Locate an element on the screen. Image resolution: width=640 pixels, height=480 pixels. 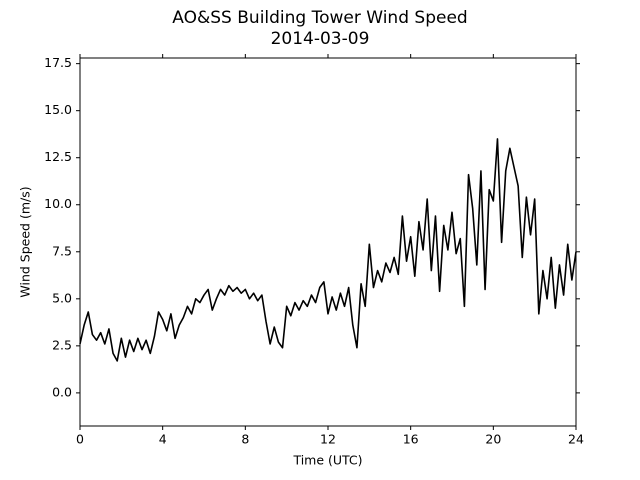
y-tick-label: 12.5 is located at coordinates (58, 156).